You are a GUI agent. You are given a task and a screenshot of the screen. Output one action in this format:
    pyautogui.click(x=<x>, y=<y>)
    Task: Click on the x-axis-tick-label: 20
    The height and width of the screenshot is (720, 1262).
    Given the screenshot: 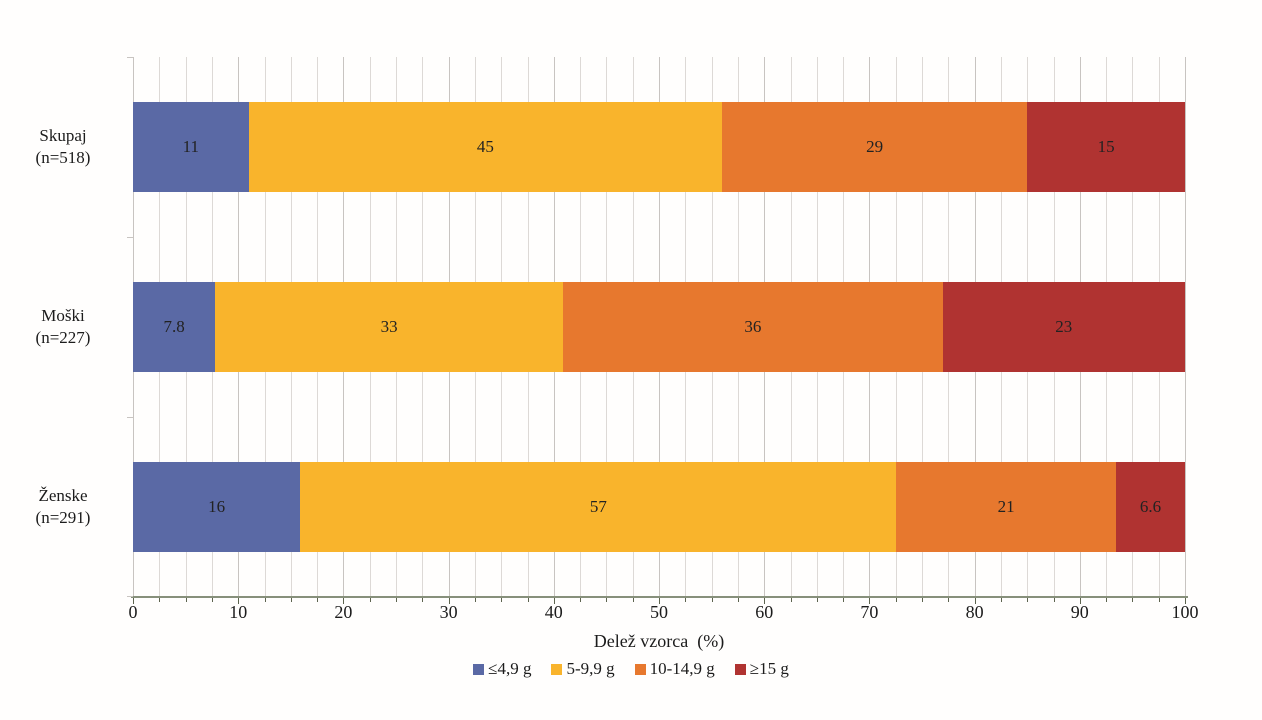 What is the action you would take?
    pyautogui.click(x=343, y=612)
    